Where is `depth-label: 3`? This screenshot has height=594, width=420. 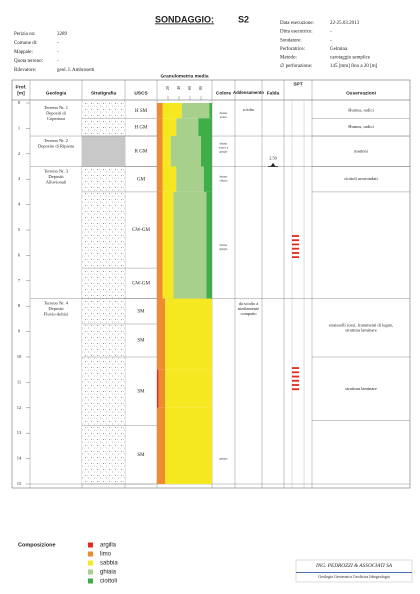 depth-label: 3 is located at coordinates (19, 178).